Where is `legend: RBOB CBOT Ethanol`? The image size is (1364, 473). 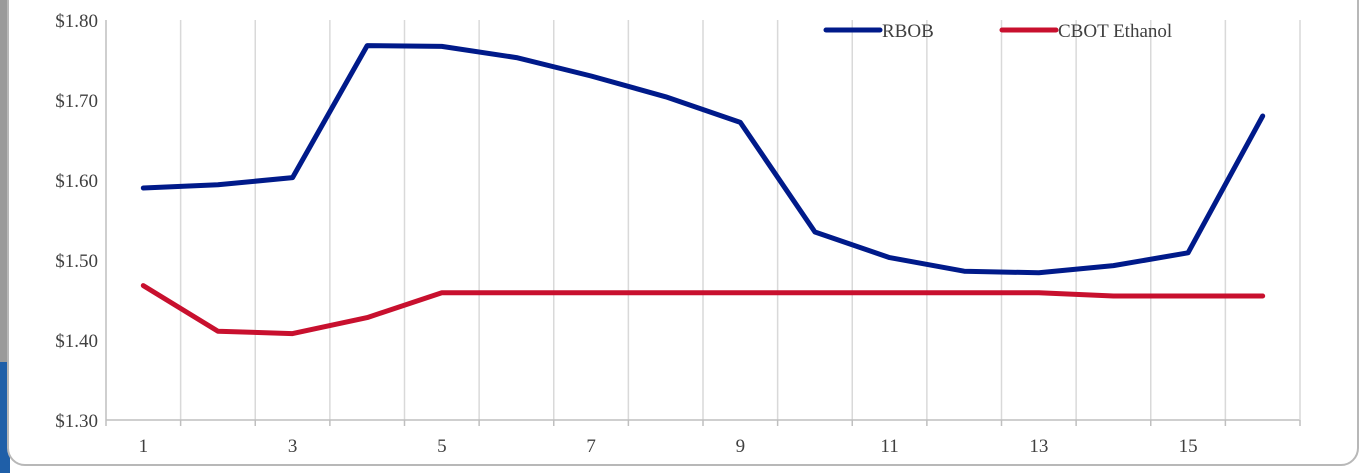
legend: RBOB CBOT Ethanol is located at coordinates (997, 31).